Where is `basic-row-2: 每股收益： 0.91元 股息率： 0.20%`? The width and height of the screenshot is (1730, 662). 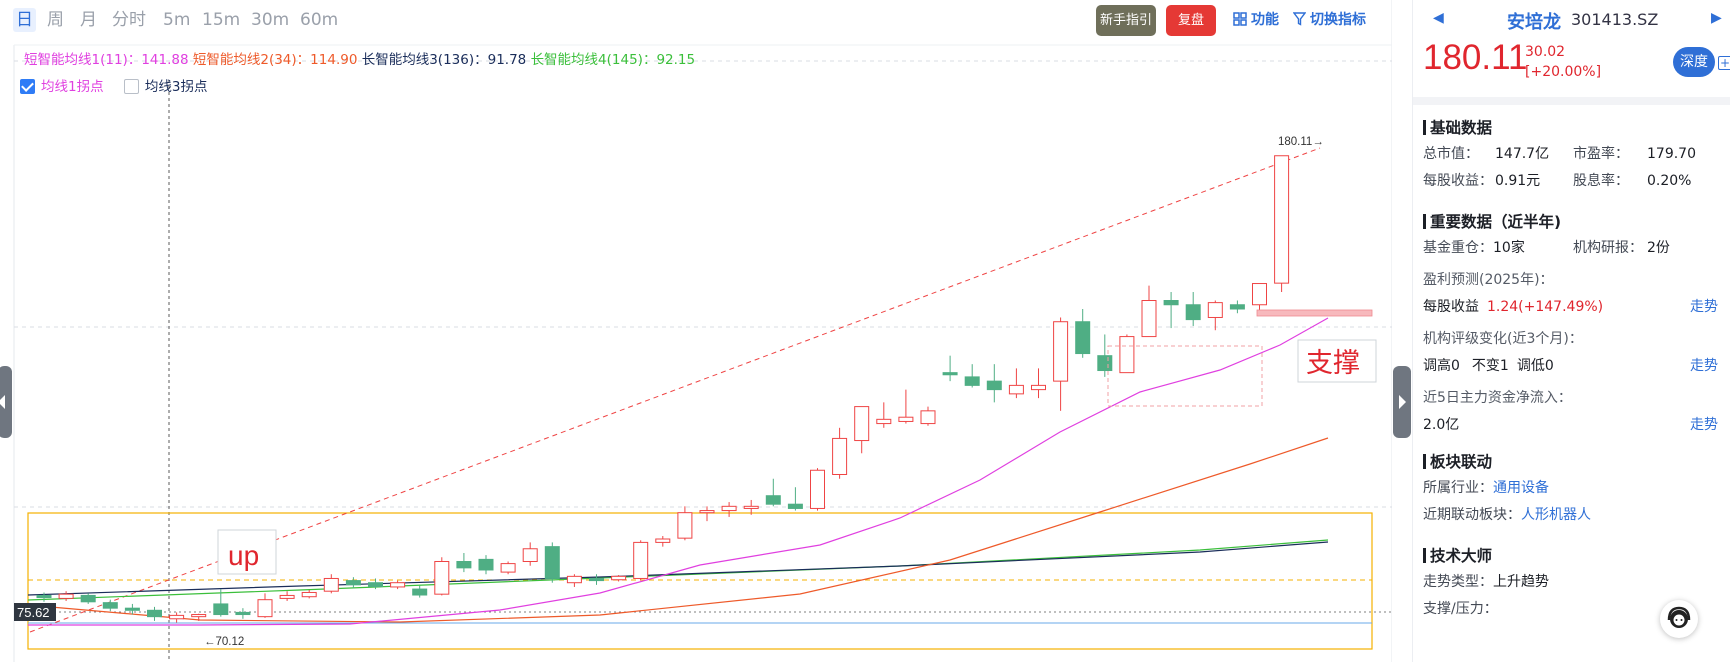
basic-row-2: 每股收益： 0.91元 股息率： 0.20% is located at coordinates (1576, 181).